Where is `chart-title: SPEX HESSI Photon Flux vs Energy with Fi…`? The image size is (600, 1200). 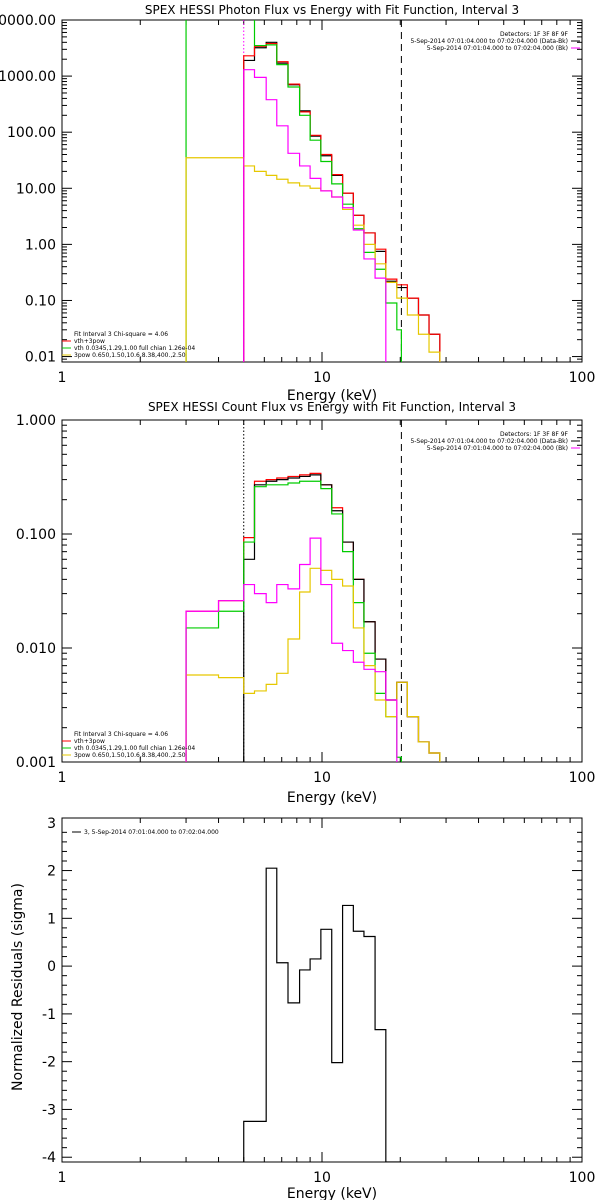
chart-title: SPEX HESSI Photon Flux vs Energy with Fi… is located at coordinates (332, 10).